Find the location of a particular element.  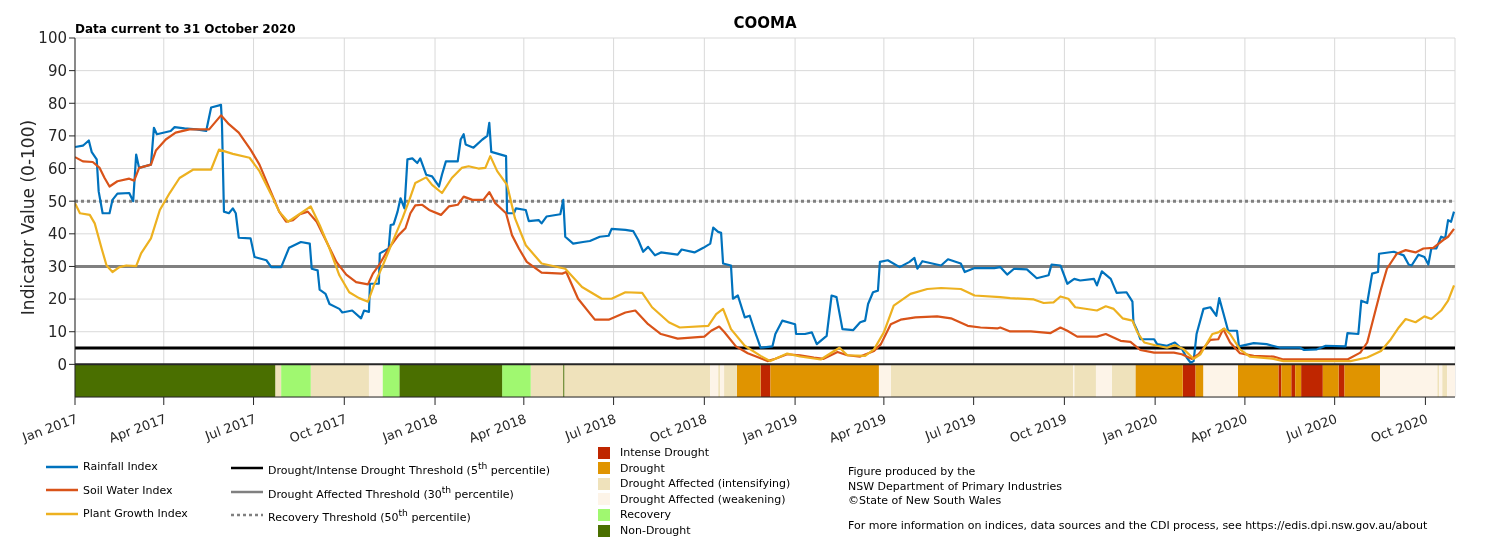

x-tick-label: Jan 2017 is located at coordinates (49, 428).